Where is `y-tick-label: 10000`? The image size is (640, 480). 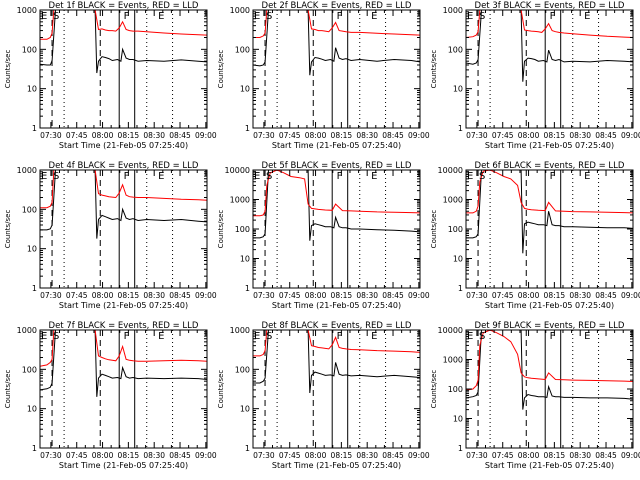 y-tick-label: 10000 is located at coordinates (237, 170).